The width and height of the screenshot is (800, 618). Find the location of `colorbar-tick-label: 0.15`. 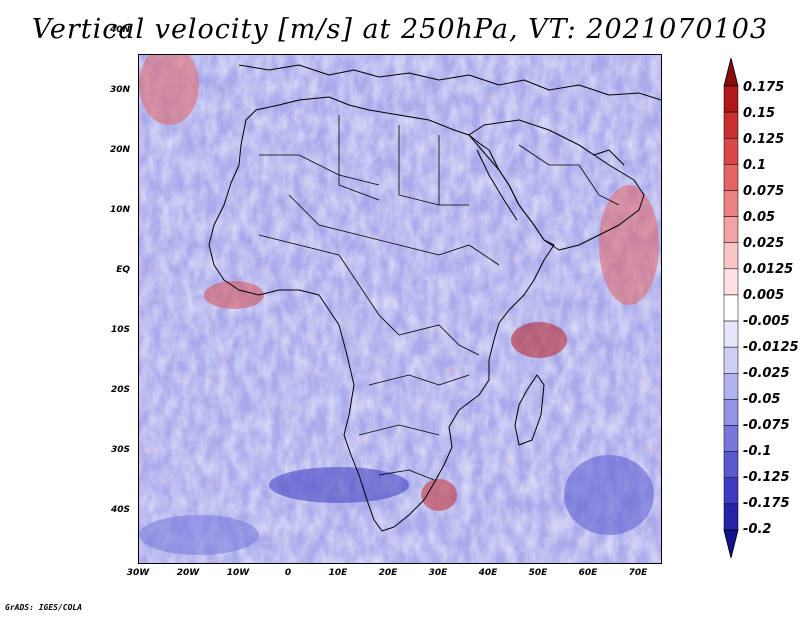

colorbar-tick-label: 0.15 is located at coordinates (759, 113).